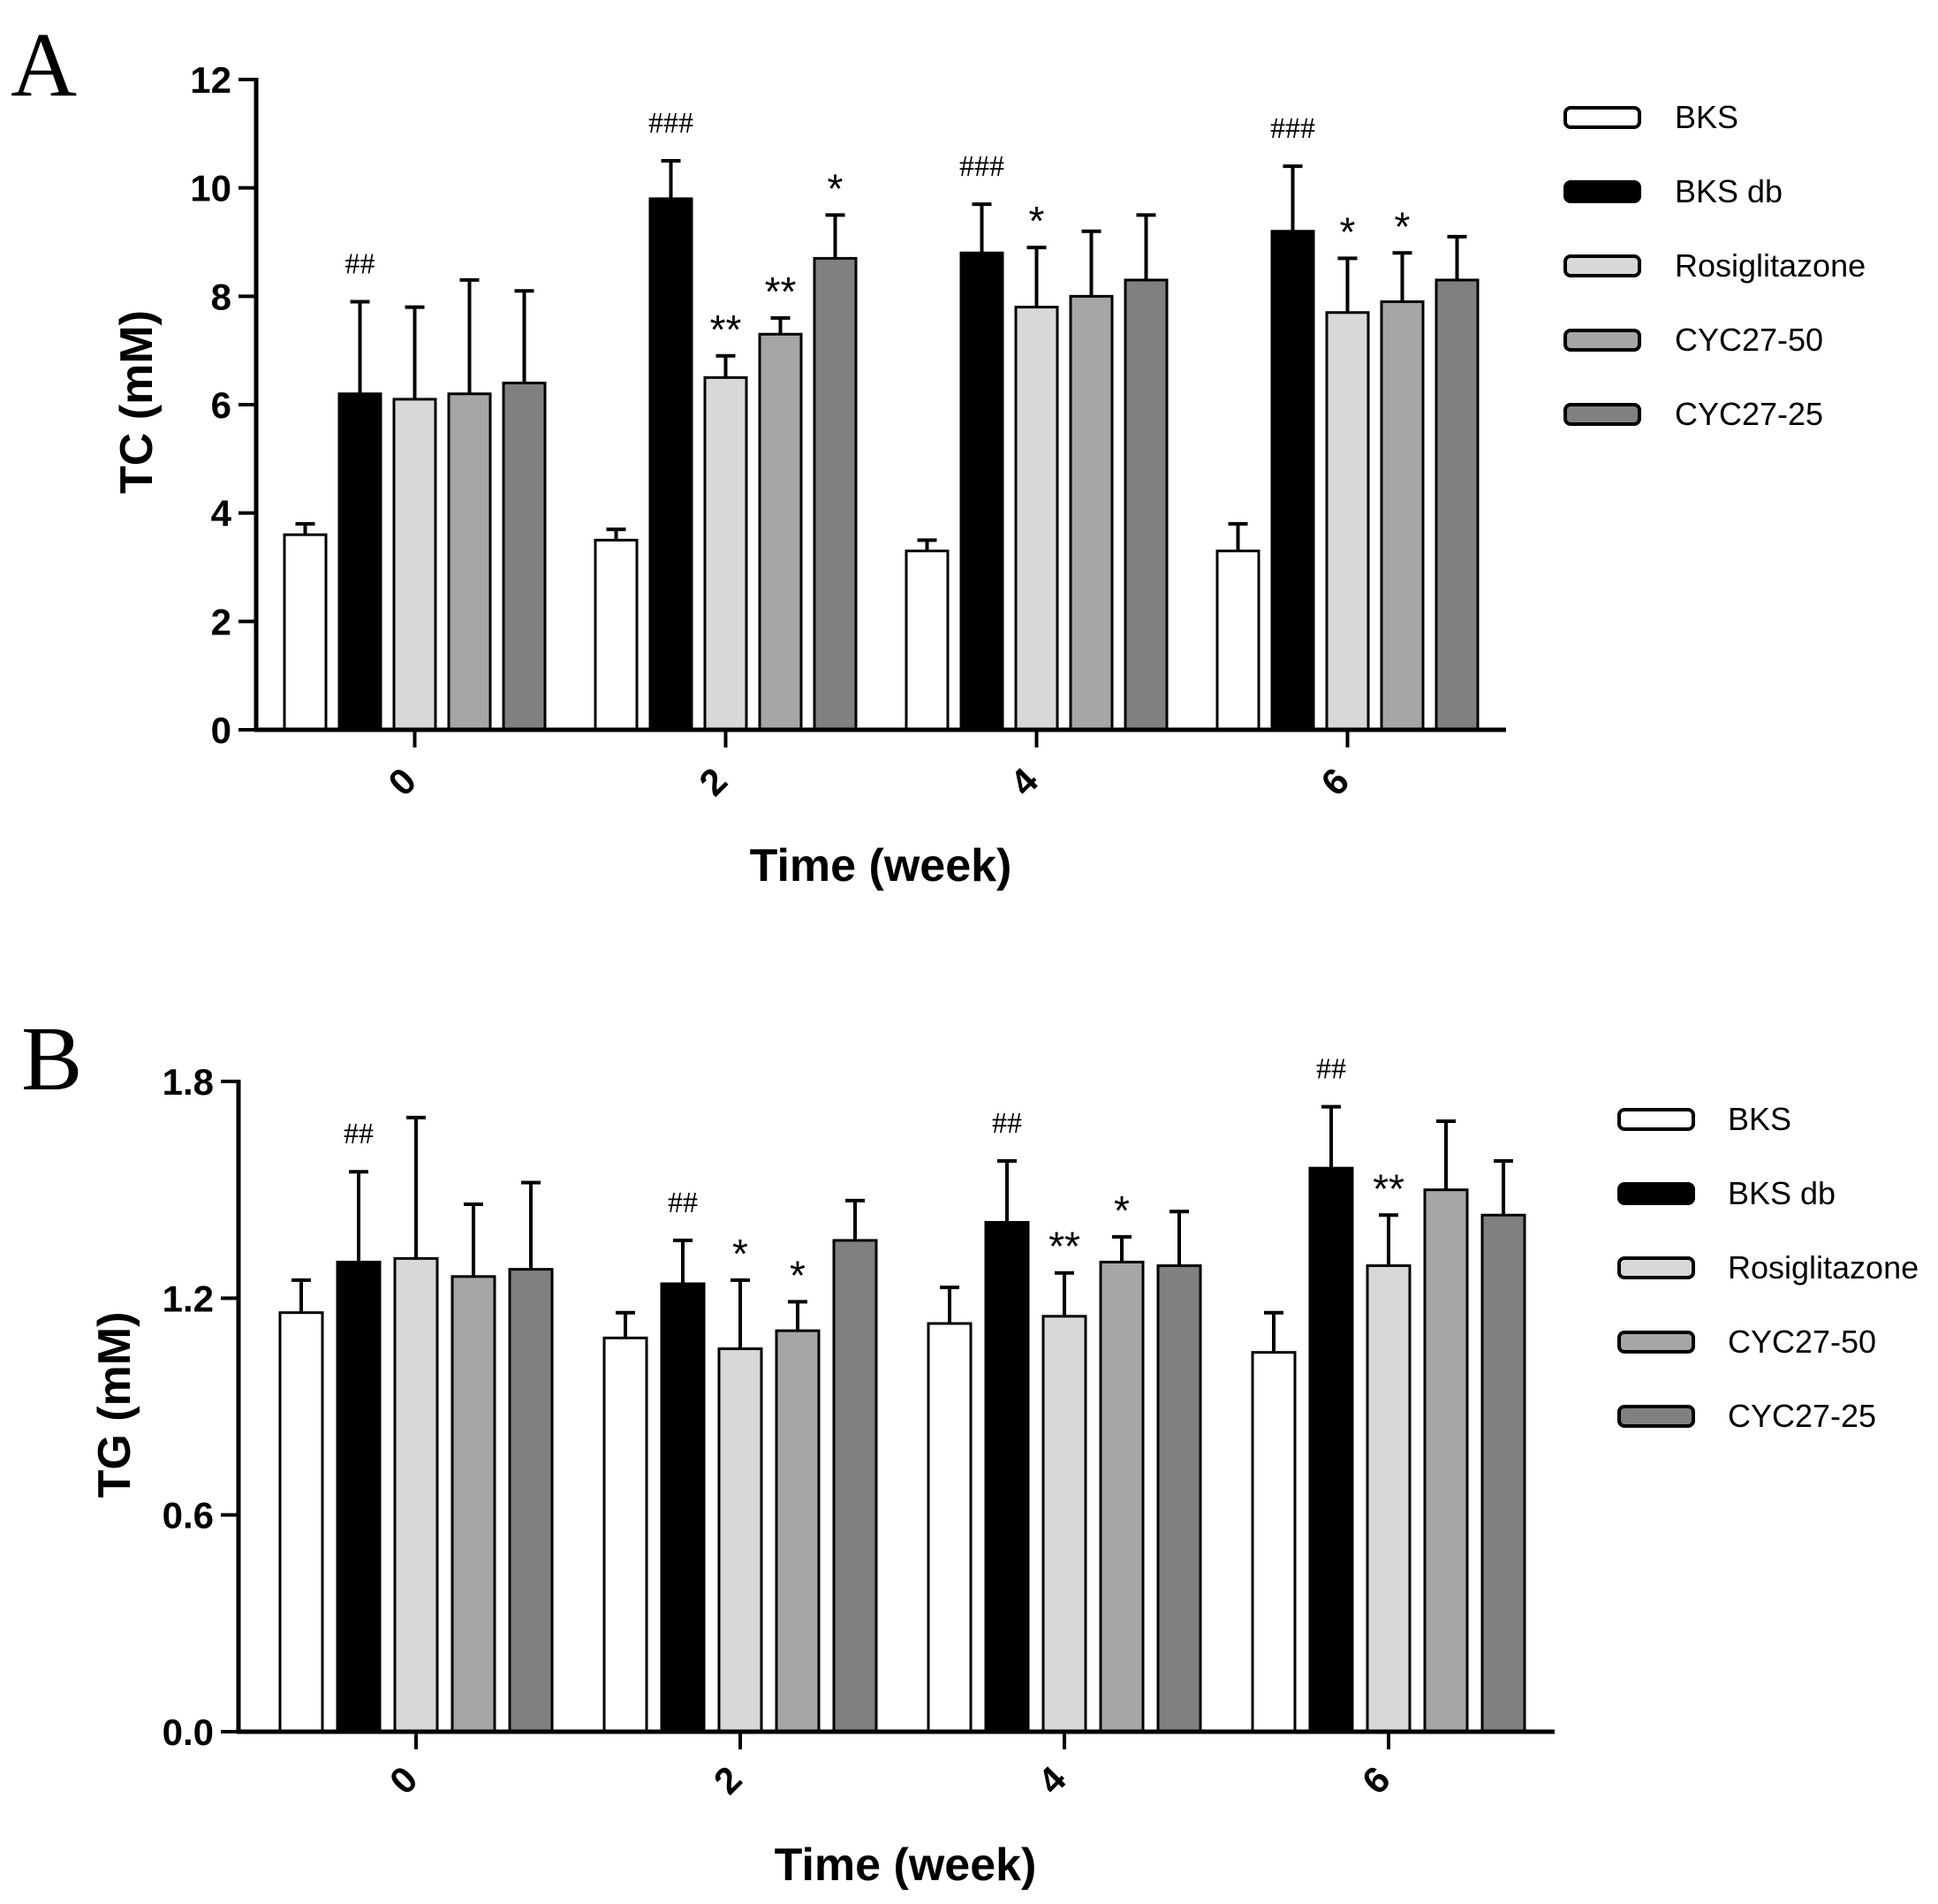  What do you see at coordinates (211, 80) in the screenshot?
I see `y-tick-label: 12` at bounding box center [211, 80].